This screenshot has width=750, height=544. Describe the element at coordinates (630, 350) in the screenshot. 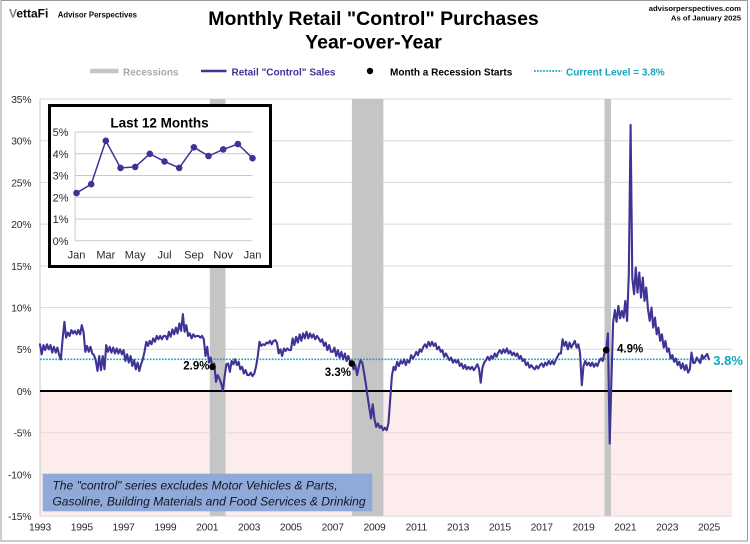

I see `svg-text: 4.9%` at that location.